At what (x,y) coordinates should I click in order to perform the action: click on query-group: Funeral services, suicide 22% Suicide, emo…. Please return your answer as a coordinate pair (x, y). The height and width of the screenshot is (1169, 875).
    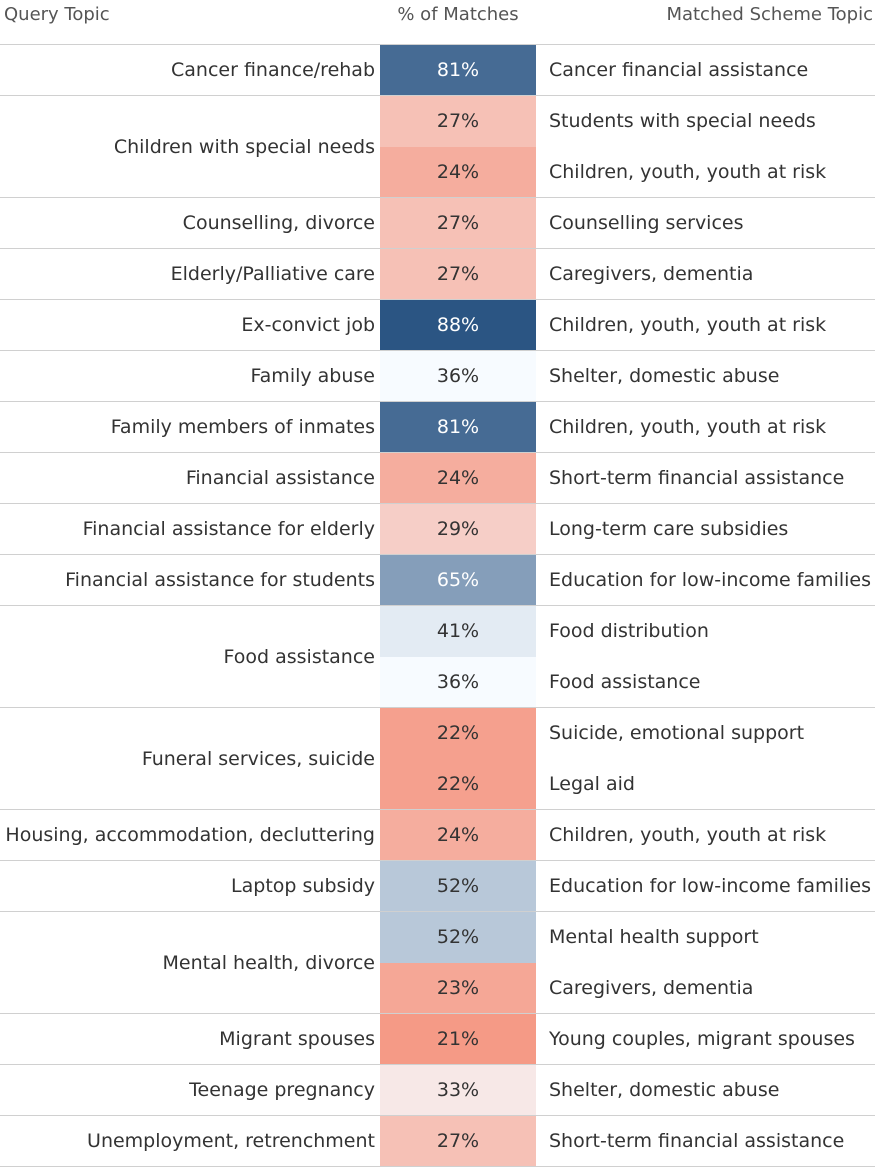
    Looking at the image, I should click on (437, 758).